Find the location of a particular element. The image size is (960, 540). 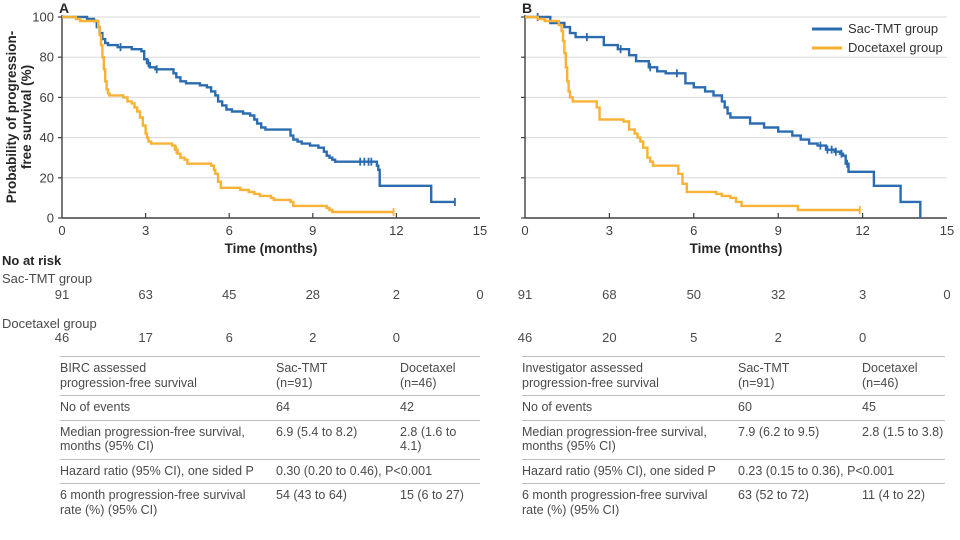

at-risk-count: 32 is located at coordinates (778, 294).